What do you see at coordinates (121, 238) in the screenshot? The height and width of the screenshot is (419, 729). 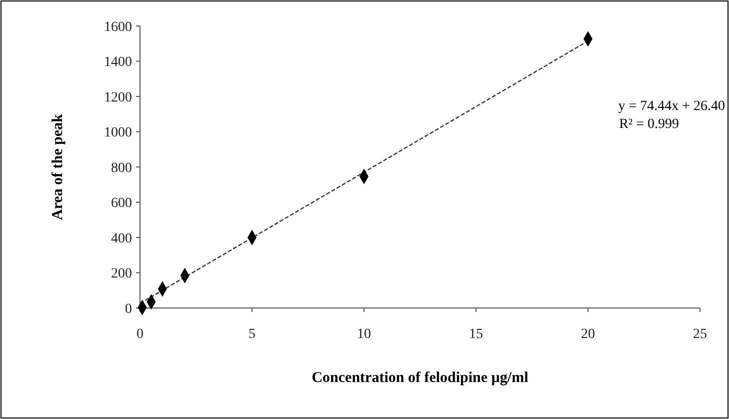 I see `y-tick-label: 400` at bounding box center [121, 238].